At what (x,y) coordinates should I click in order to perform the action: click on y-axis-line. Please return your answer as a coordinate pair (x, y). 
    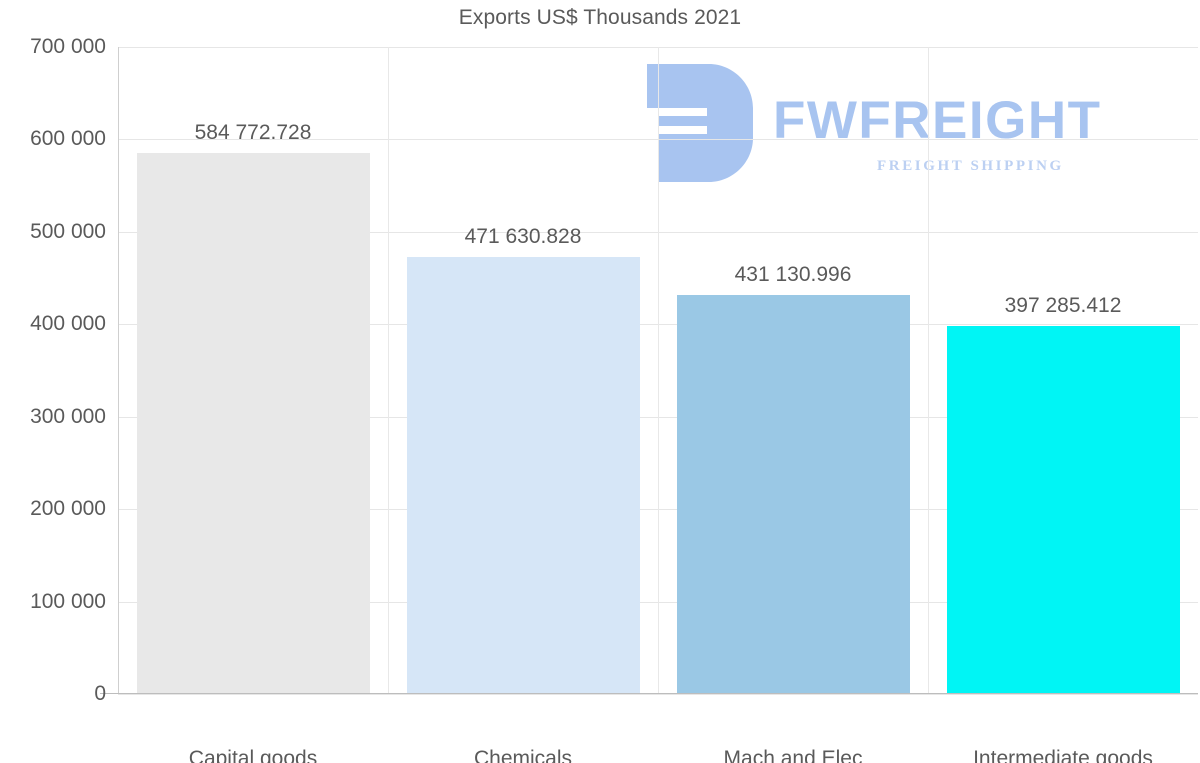
    Looking at the image, I should click on (118, 370).